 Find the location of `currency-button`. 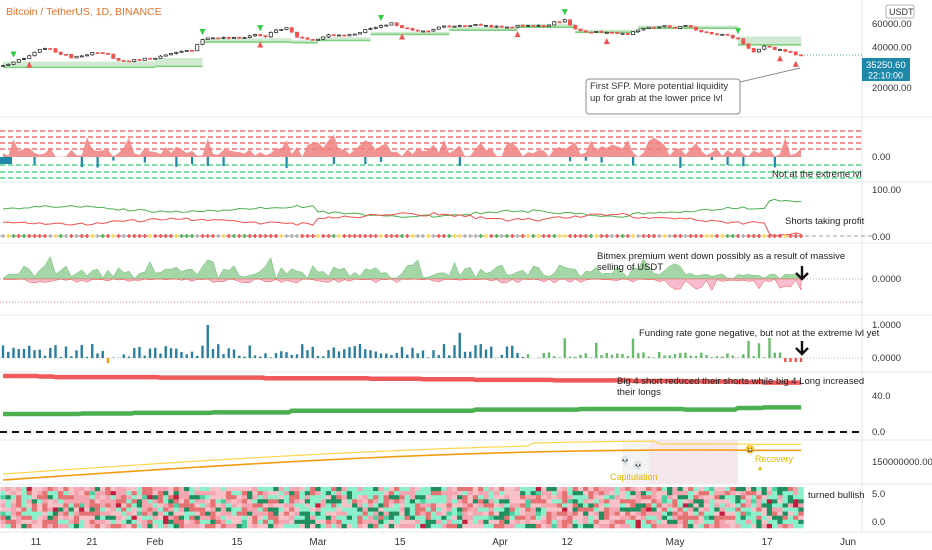

currency-button is located at coordinates (900, 11).